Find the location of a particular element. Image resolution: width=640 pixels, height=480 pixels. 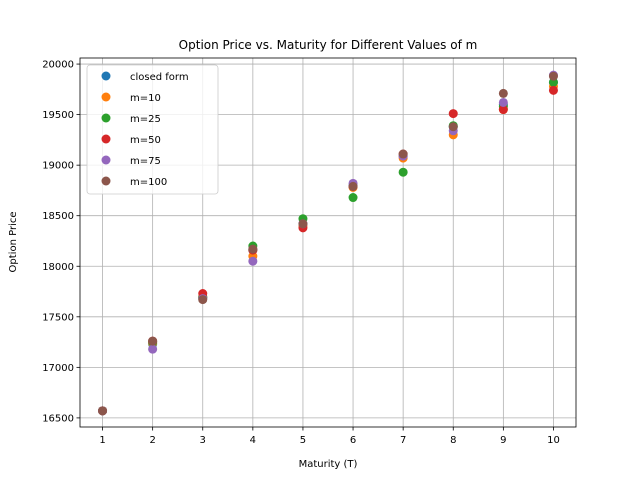

x-tick-label: 2 is located at coordinates (152, 440).